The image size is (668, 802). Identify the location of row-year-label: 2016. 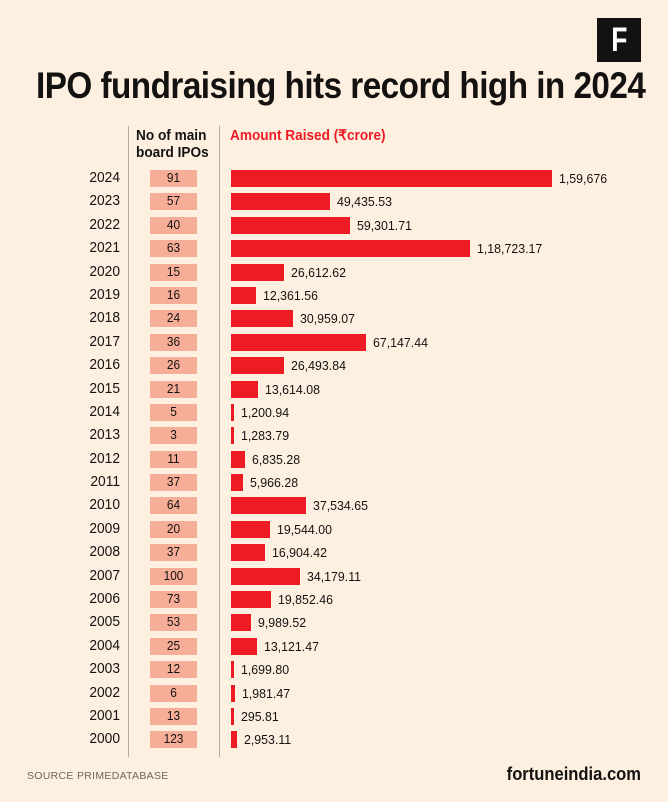
(104, 365).